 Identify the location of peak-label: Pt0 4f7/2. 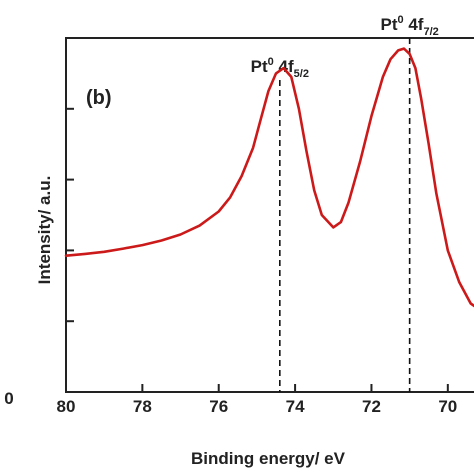
(410, 26).